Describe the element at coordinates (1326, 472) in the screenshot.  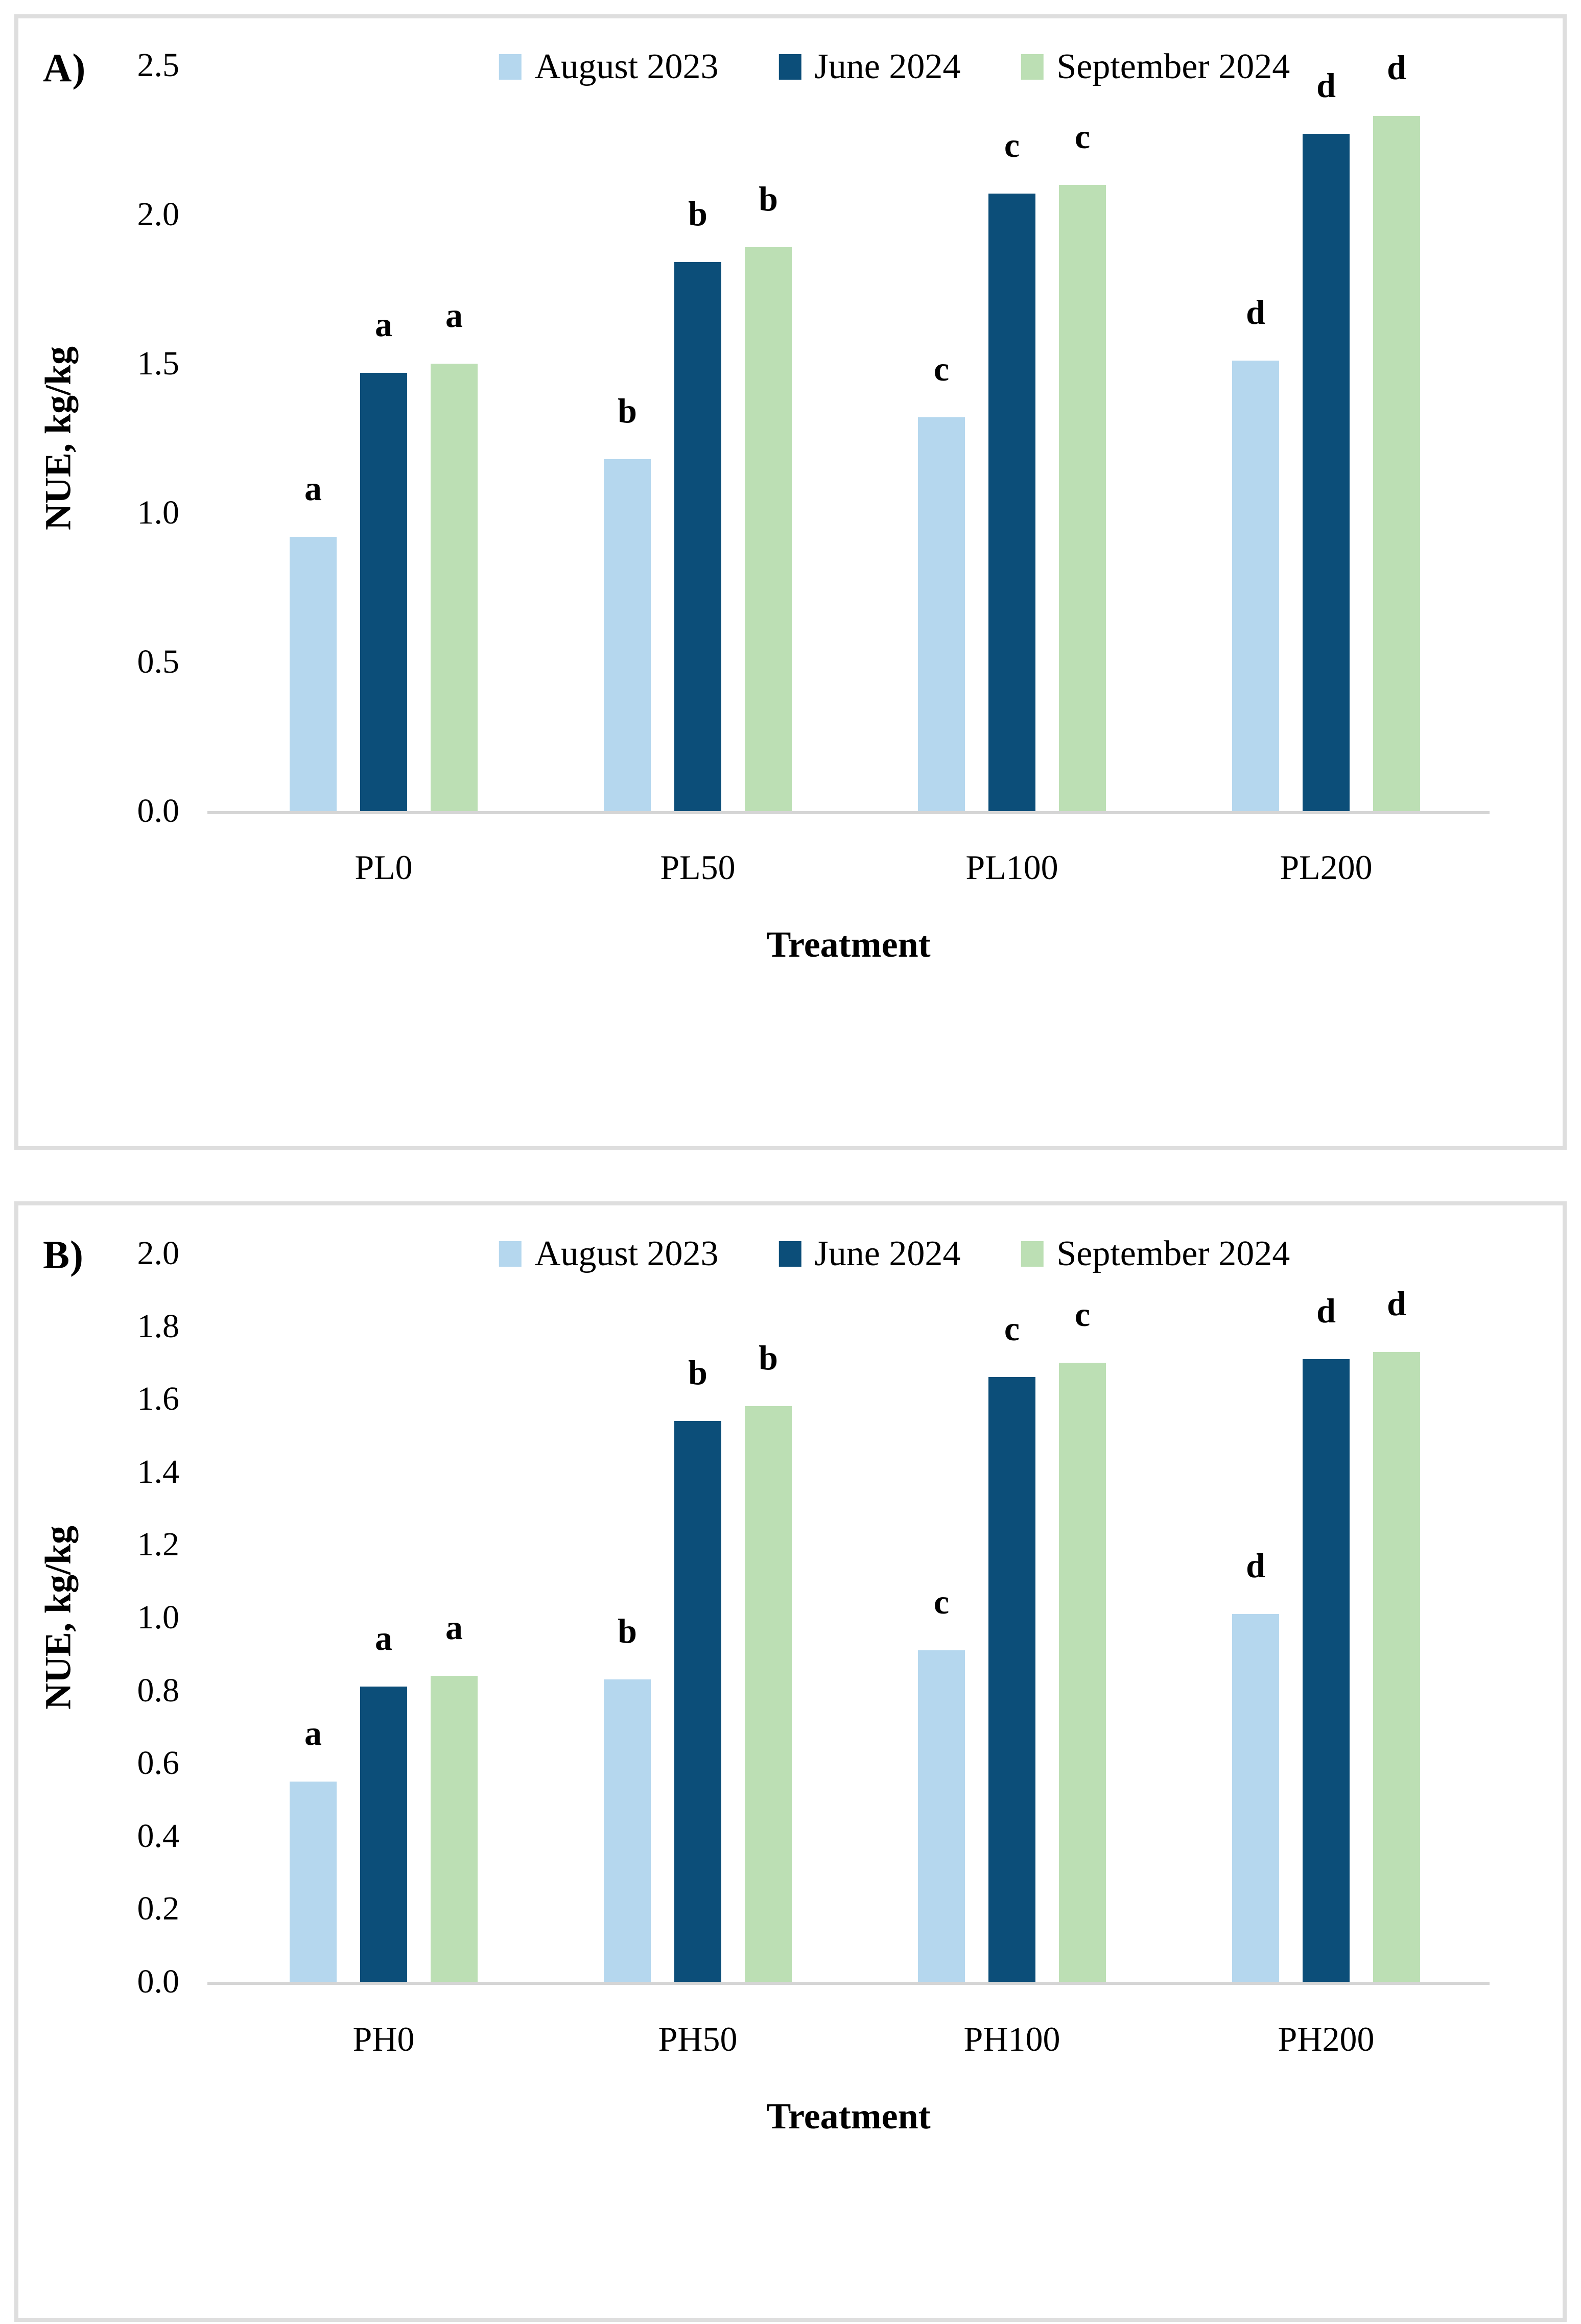
I see `bar-pl200-june` at that location.